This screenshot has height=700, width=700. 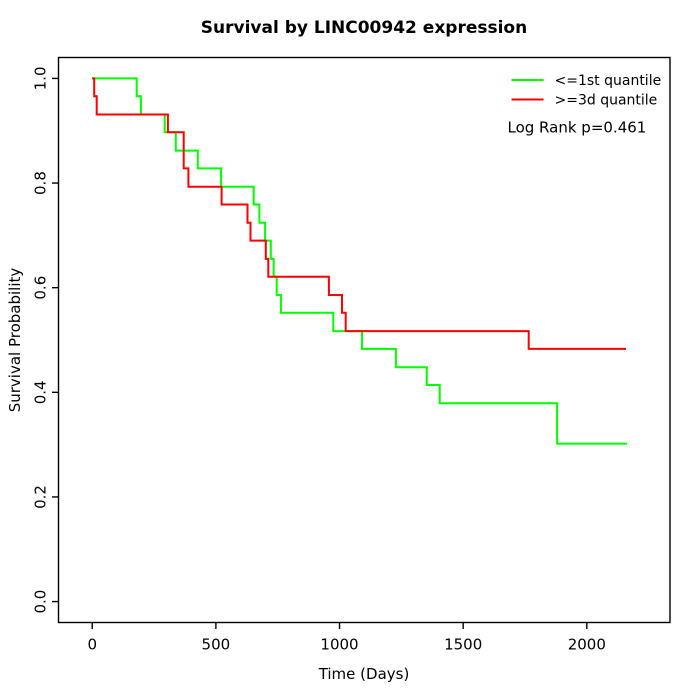 I want to click on y-tick-label: 0.4, so click(x=41, y=392).